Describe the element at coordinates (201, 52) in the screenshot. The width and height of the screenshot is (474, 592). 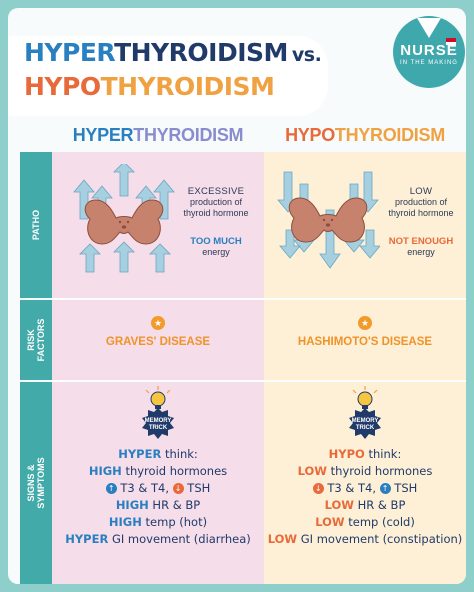
I see `title-thyroidism-1: THYROIDISM` at that location.